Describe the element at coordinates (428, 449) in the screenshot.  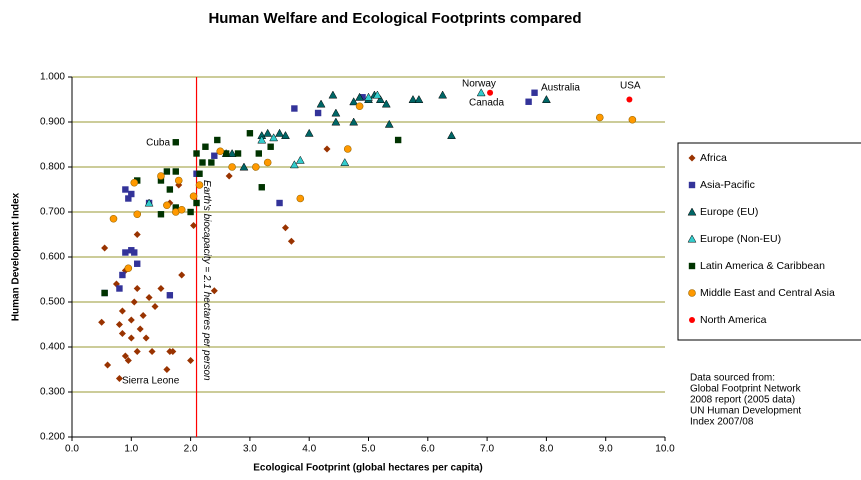
I see `x-tick-label: 6.0` at that location.